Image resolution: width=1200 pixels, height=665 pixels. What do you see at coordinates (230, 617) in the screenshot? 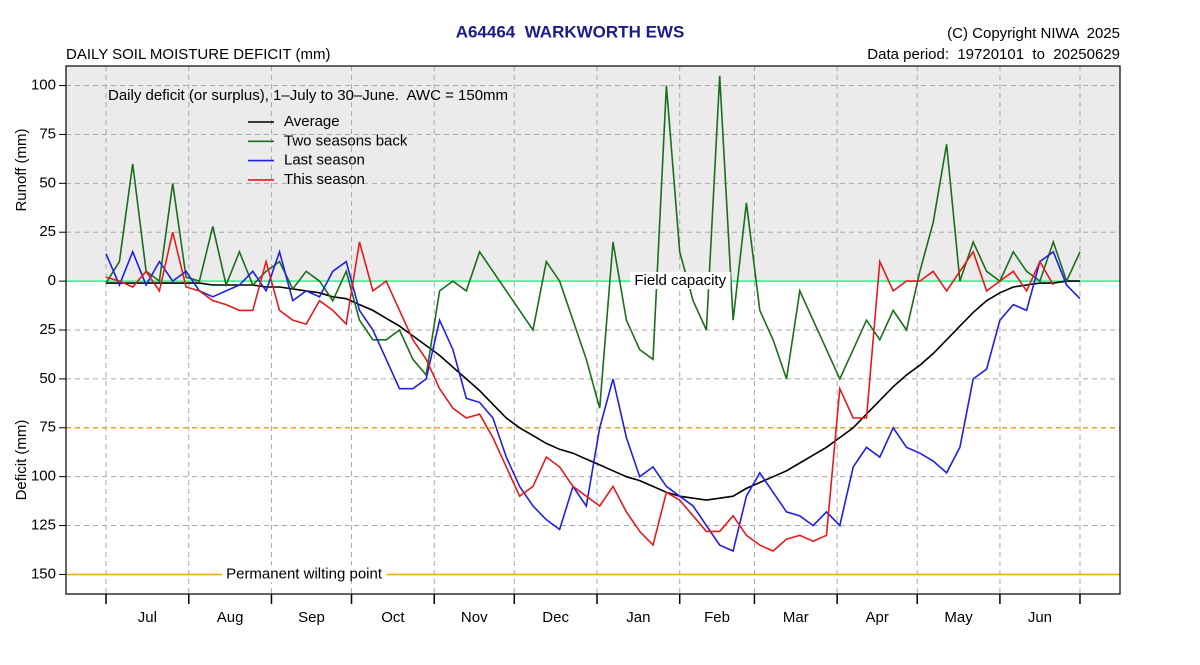
I see `x-tick-label: Aug` at bounding box center [230, 617].